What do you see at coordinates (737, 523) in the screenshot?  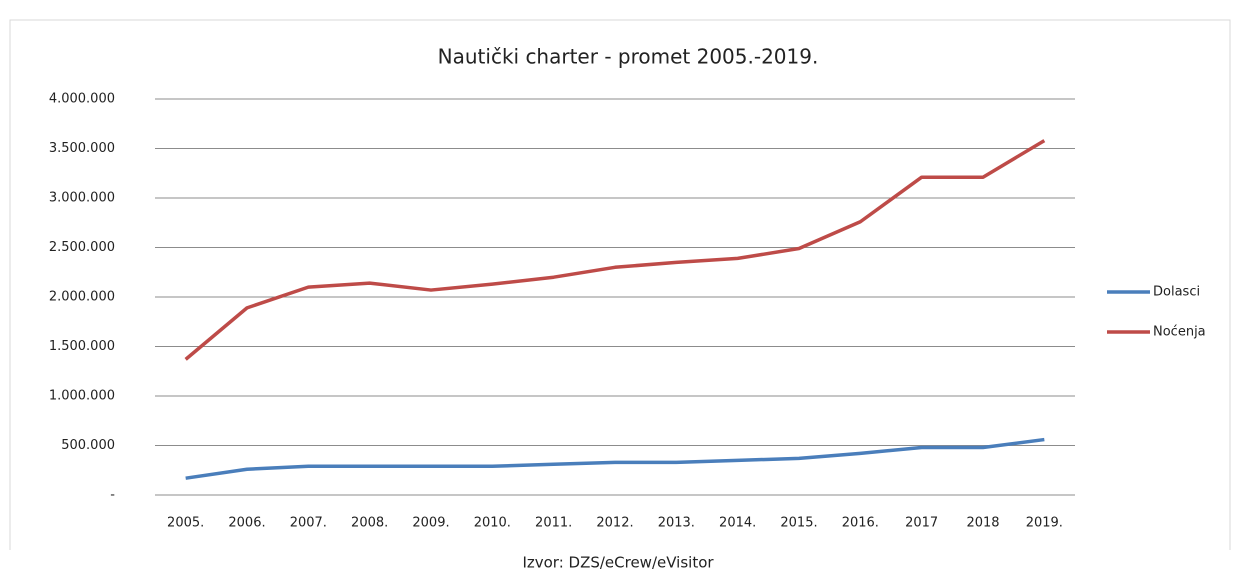 I see `x-tick-label: 2014.` at bounding box center [737, 523].